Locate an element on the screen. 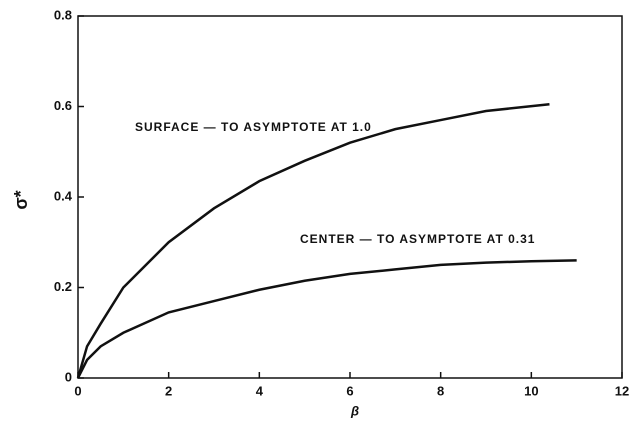 This screenshot has height=430, width=640. annotation: SURFACE — TO ASYMPTOTE AT 1.0 is located at coordinates (253, 127).